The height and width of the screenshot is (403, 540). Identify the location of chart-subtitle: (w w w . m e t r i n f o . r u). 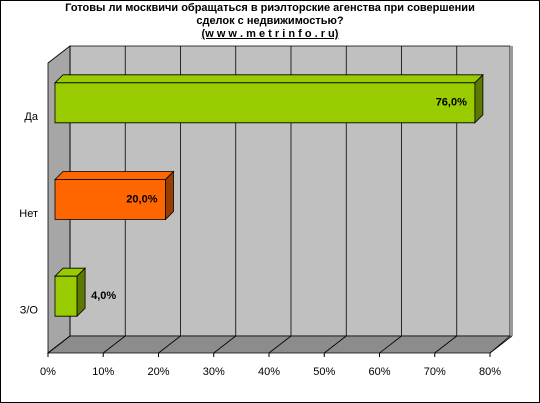
(270, 34).